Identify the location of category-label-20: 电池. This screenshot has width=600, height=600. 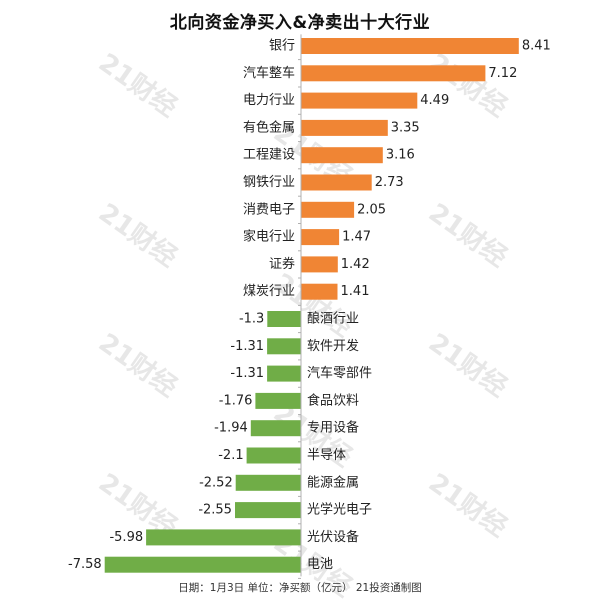
(320, 564).